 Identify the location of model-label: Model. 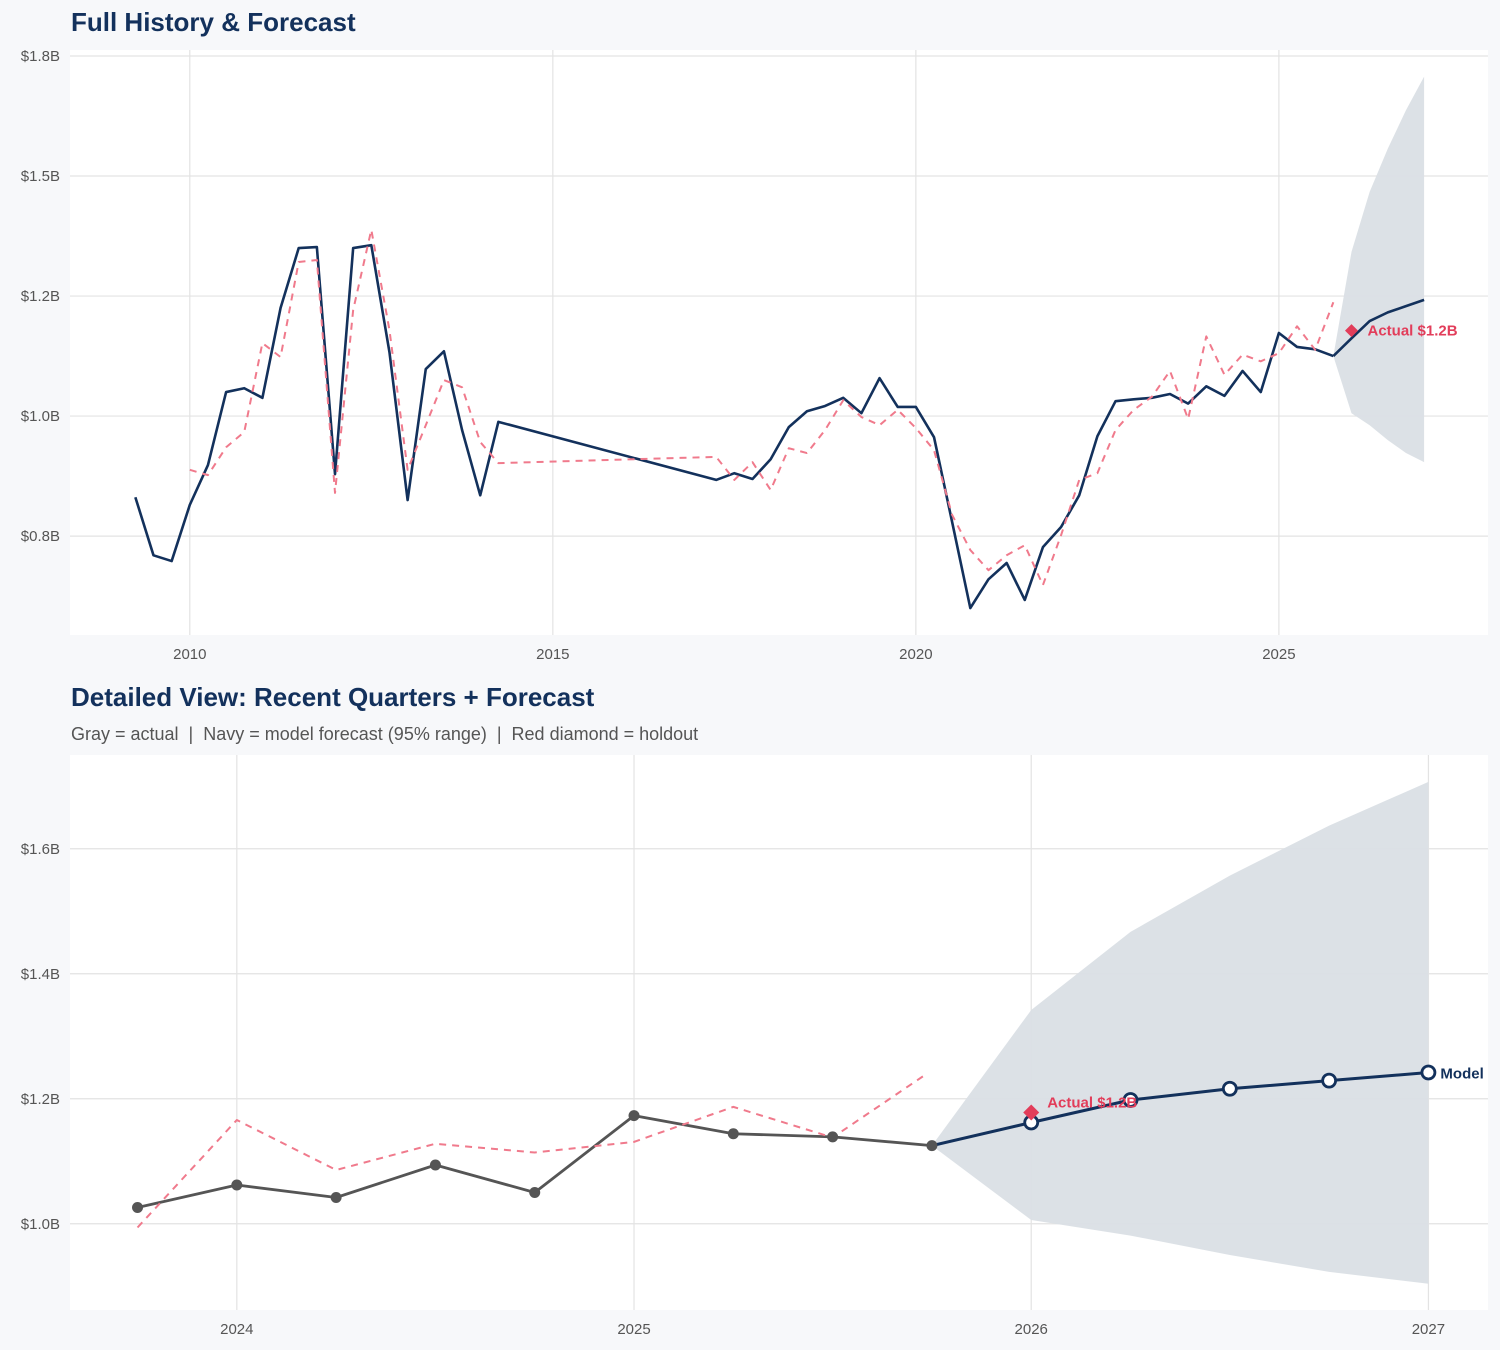
(1461, 1074).